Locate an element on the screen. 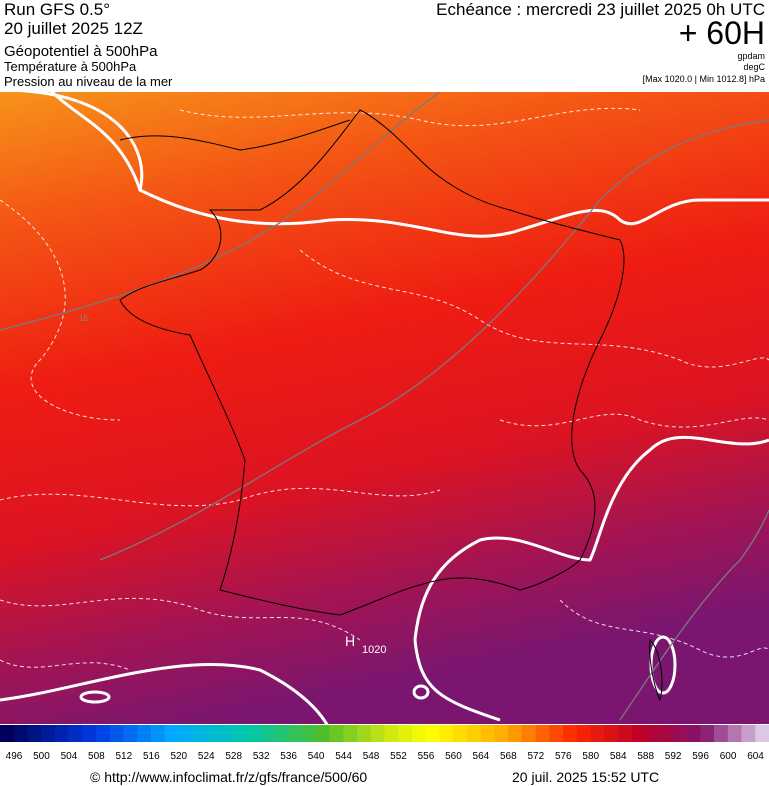  colorbar-label: 544 is located at coordinates (343, 756).